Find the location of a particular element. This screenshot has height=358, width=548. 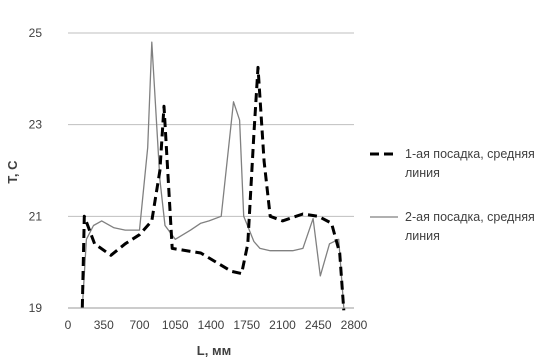

y-tick-label: 23 is located at coordinates (36, 125).